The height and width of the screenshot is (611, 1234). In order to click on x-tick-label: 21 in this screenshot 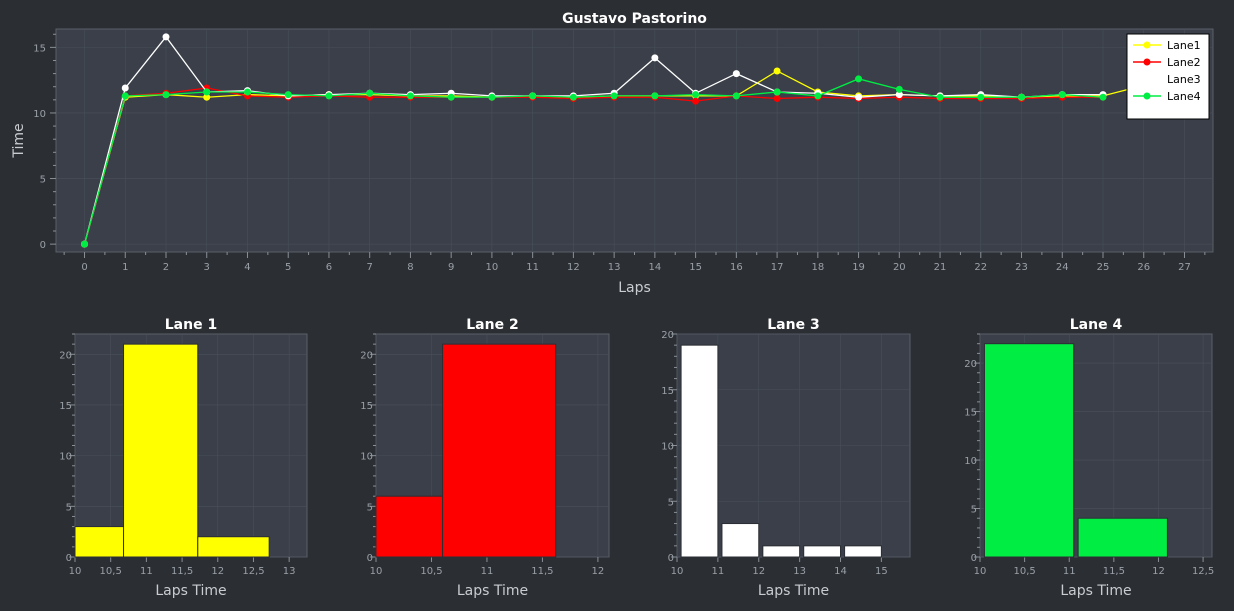, I will do `click(940, 267)`.